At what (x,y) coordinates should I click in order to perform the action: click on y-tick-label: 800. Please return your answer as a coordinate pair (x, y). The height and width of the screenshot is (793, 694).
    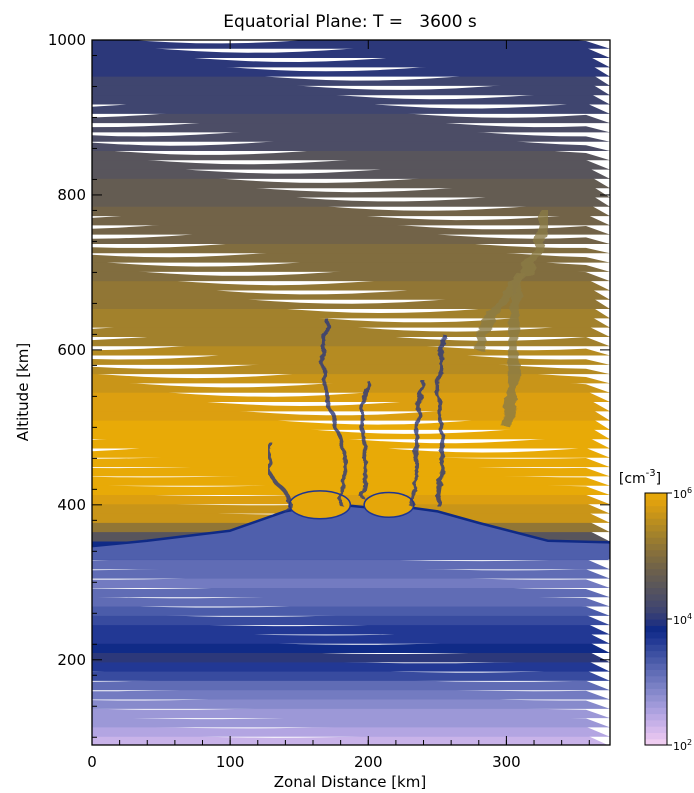
    Looking at the image, I should click on (71, 195).